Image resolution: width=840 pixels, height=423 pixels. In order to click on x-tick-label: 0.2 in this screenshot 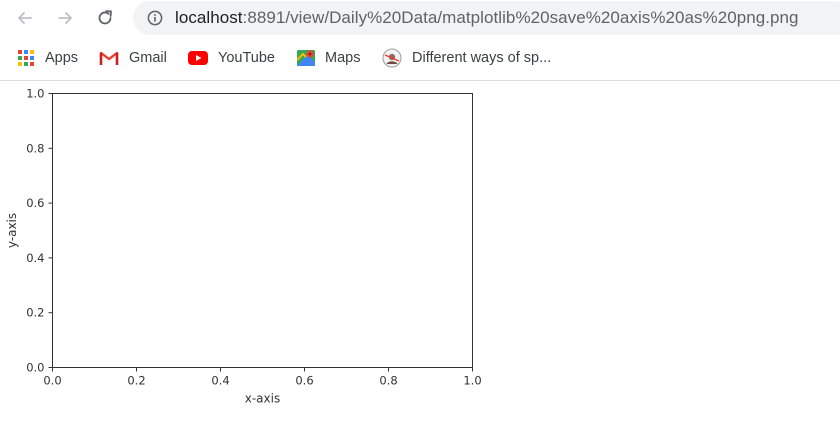, I will do `click(136, 381)`.